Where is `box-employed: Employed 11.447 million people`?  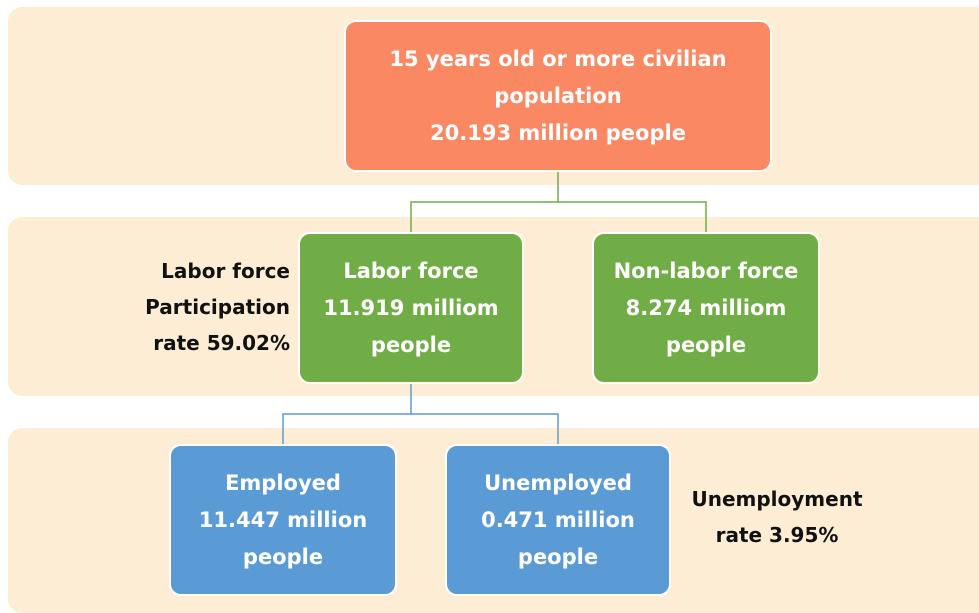 box-employed: Employed 11.447 million people is located at coordinates (283, 520).